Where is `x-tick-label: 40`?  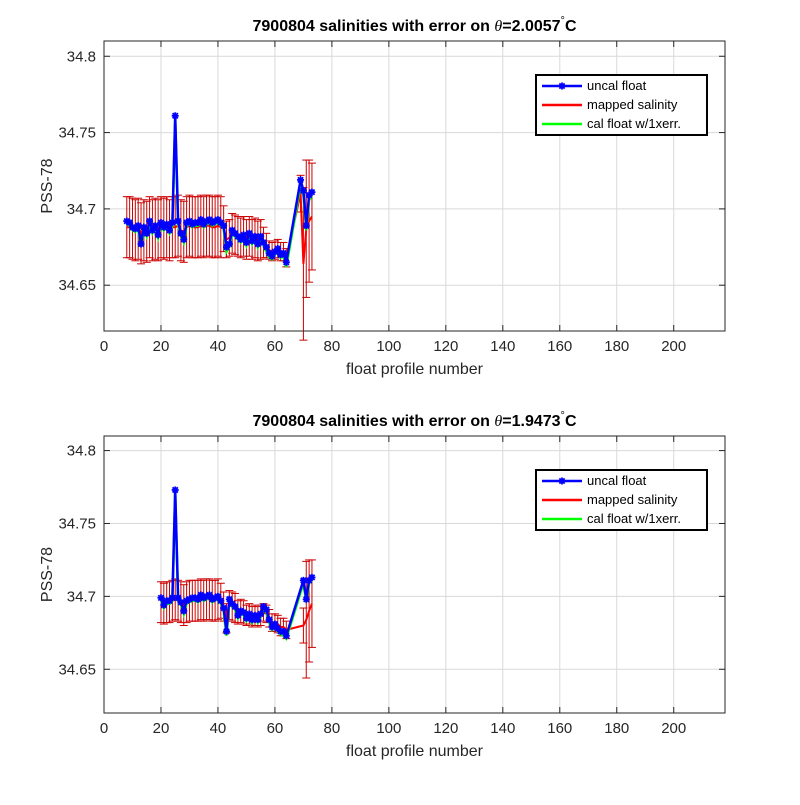 x-tick-label: 40 is located at coordinates (218, 728).